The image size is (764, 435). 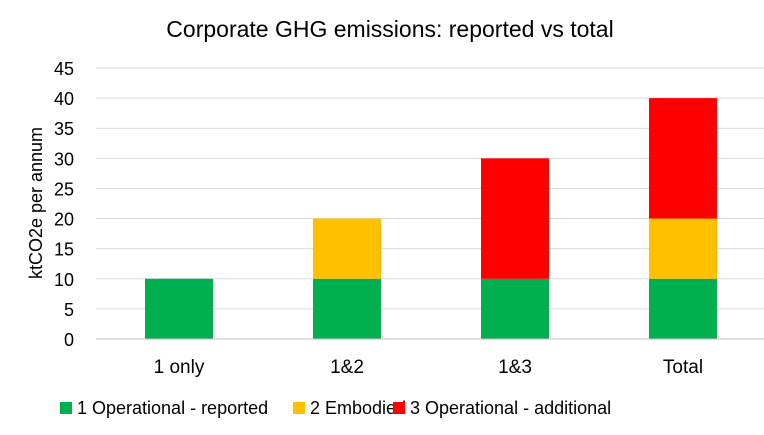 What do you see at coordinates (64, 99) in the screenshot?
I see `y-tick-label: 40` at bounding box center [64, 99].